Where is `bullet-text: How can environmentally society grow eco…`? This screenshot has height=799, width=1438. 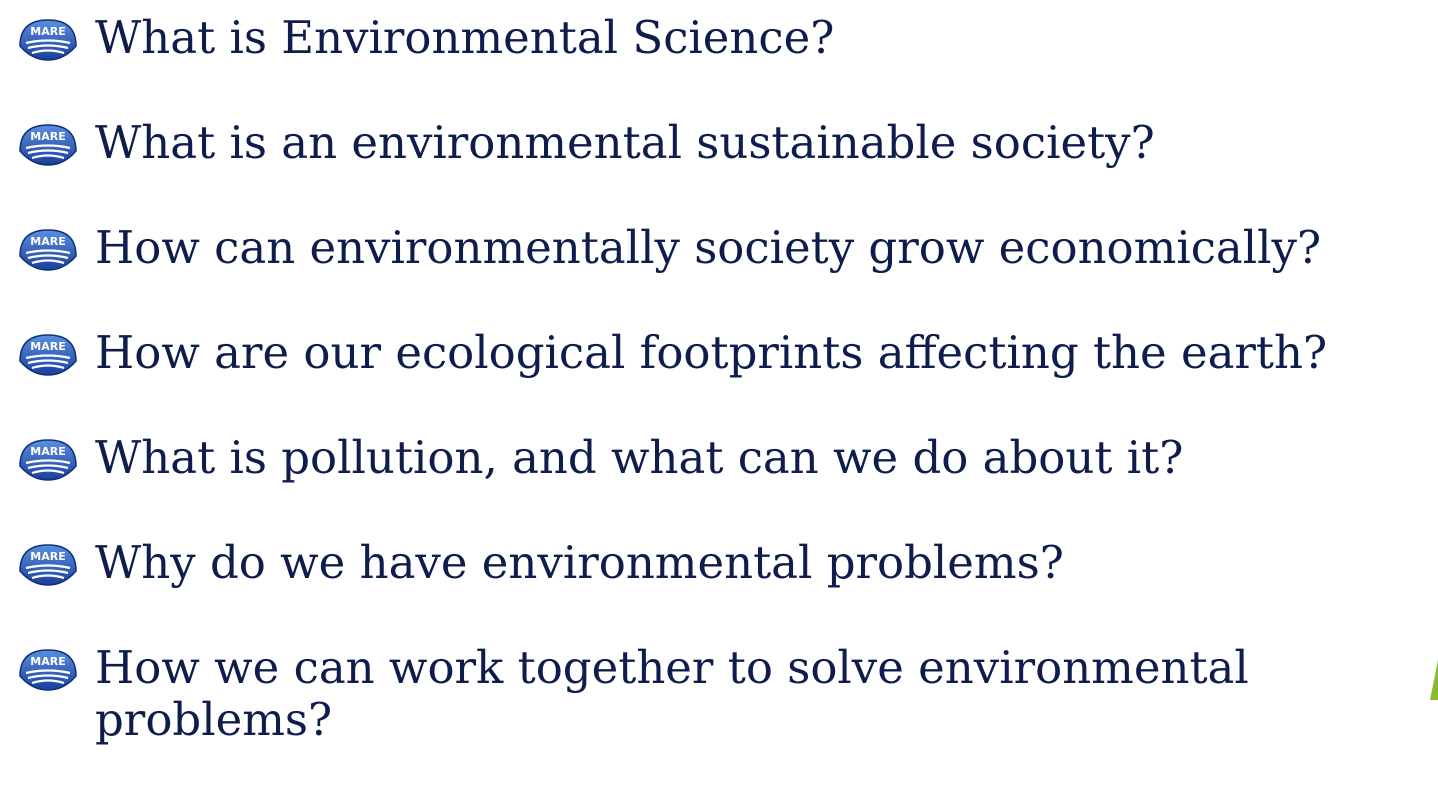 bullet-text: How can environmentally society grow eco… is located at coordinates (708, 247).